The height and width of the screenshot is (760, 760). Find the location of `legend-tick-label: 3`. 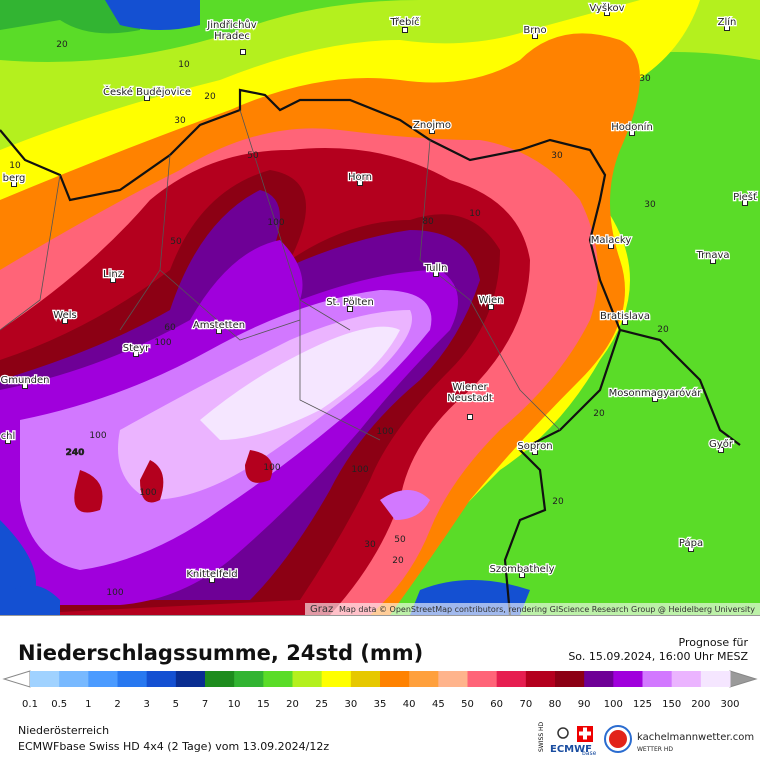

legend-tick-label: 3 is located at coordinates (146, 704).